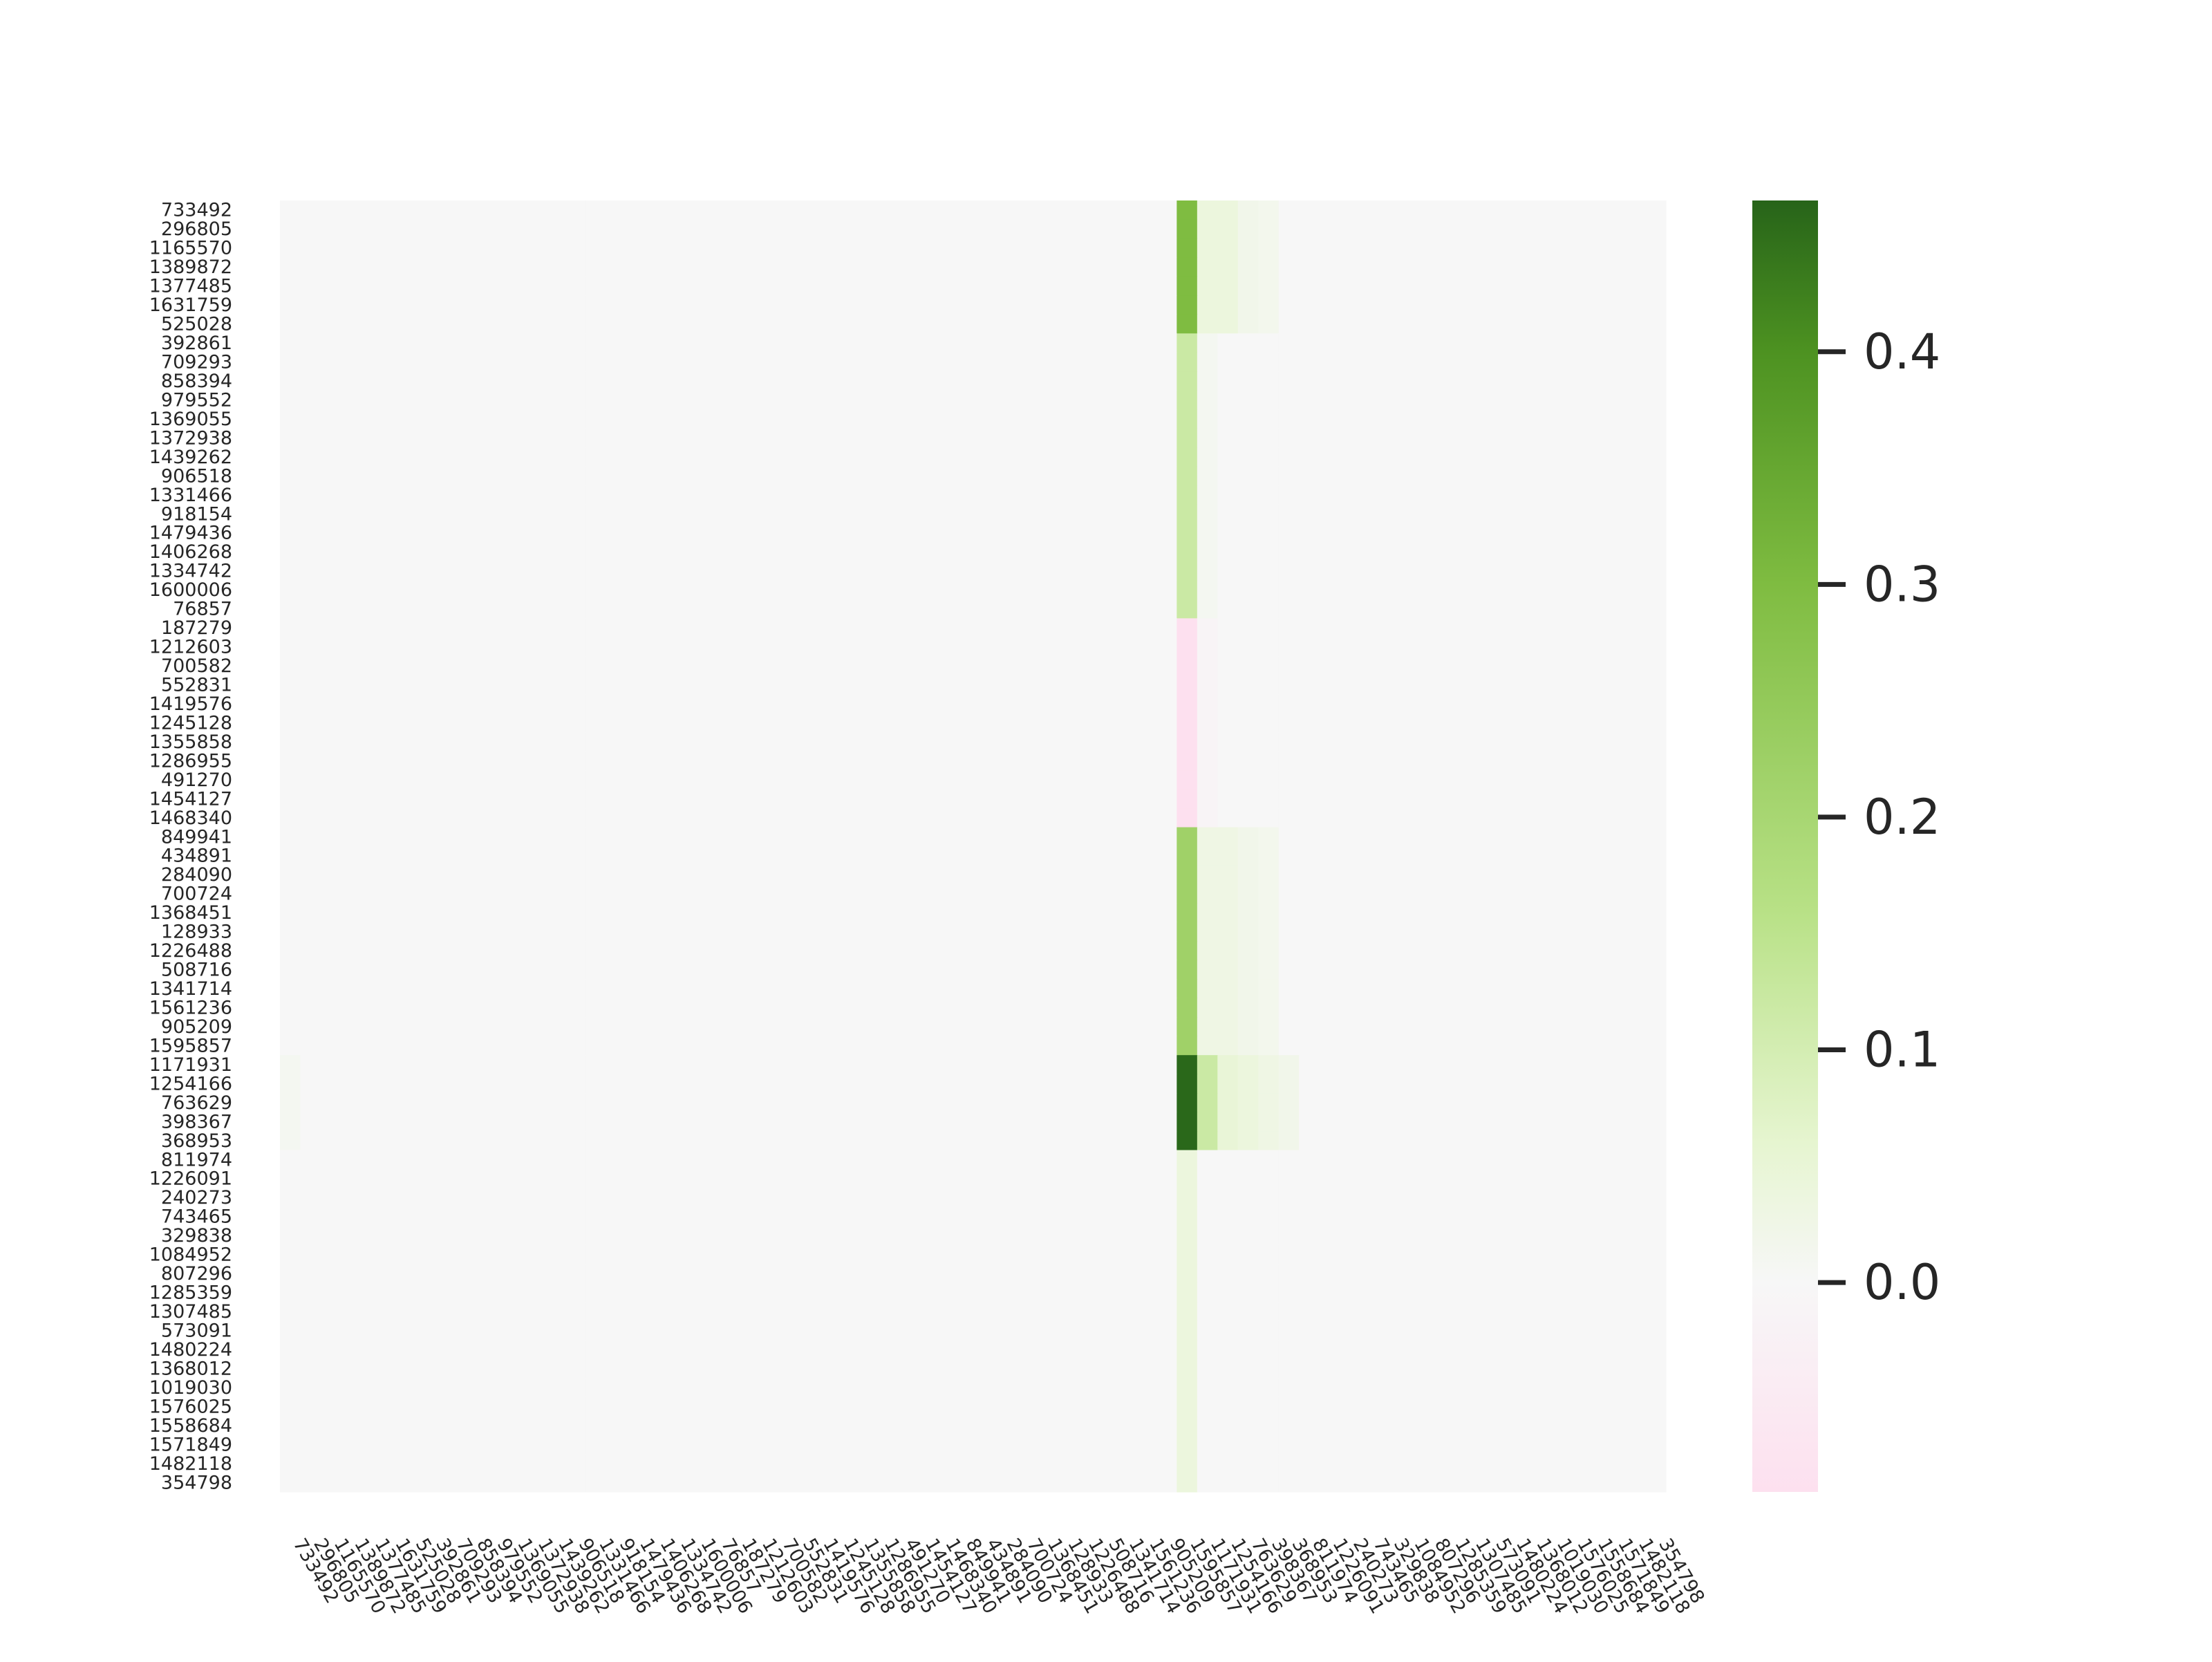  What do you see at coordinates (1902, 352) in the screenshot?
I see `colorbar-tick-label: 0.4` at bounding box center [1902, 352].